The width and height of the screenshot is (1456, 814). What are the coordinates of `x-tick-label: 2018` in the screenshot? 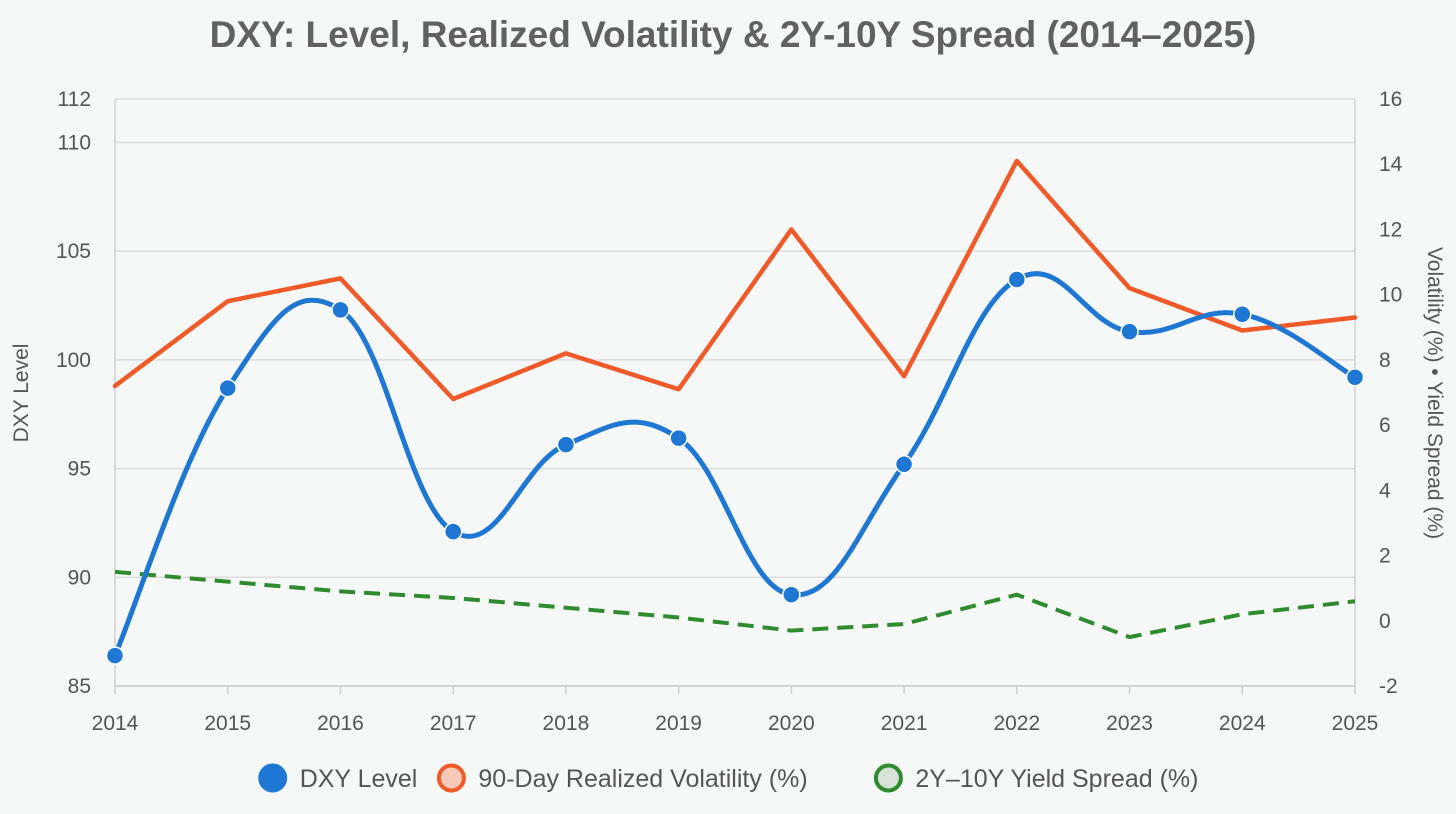 It's located at (566, 723).